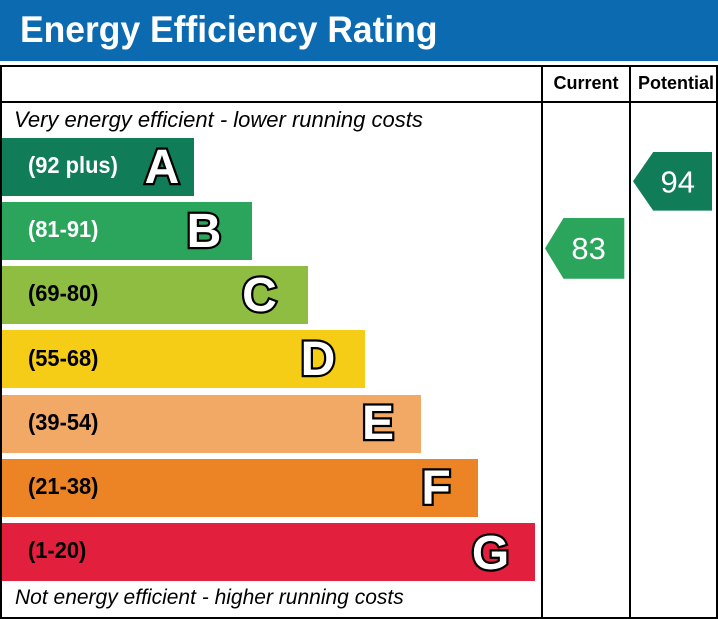 This screenshot has width=718, height=619. Describe the element at coordinates (678, 182) in the screenshot. I see `svg-text: 94` at that location.